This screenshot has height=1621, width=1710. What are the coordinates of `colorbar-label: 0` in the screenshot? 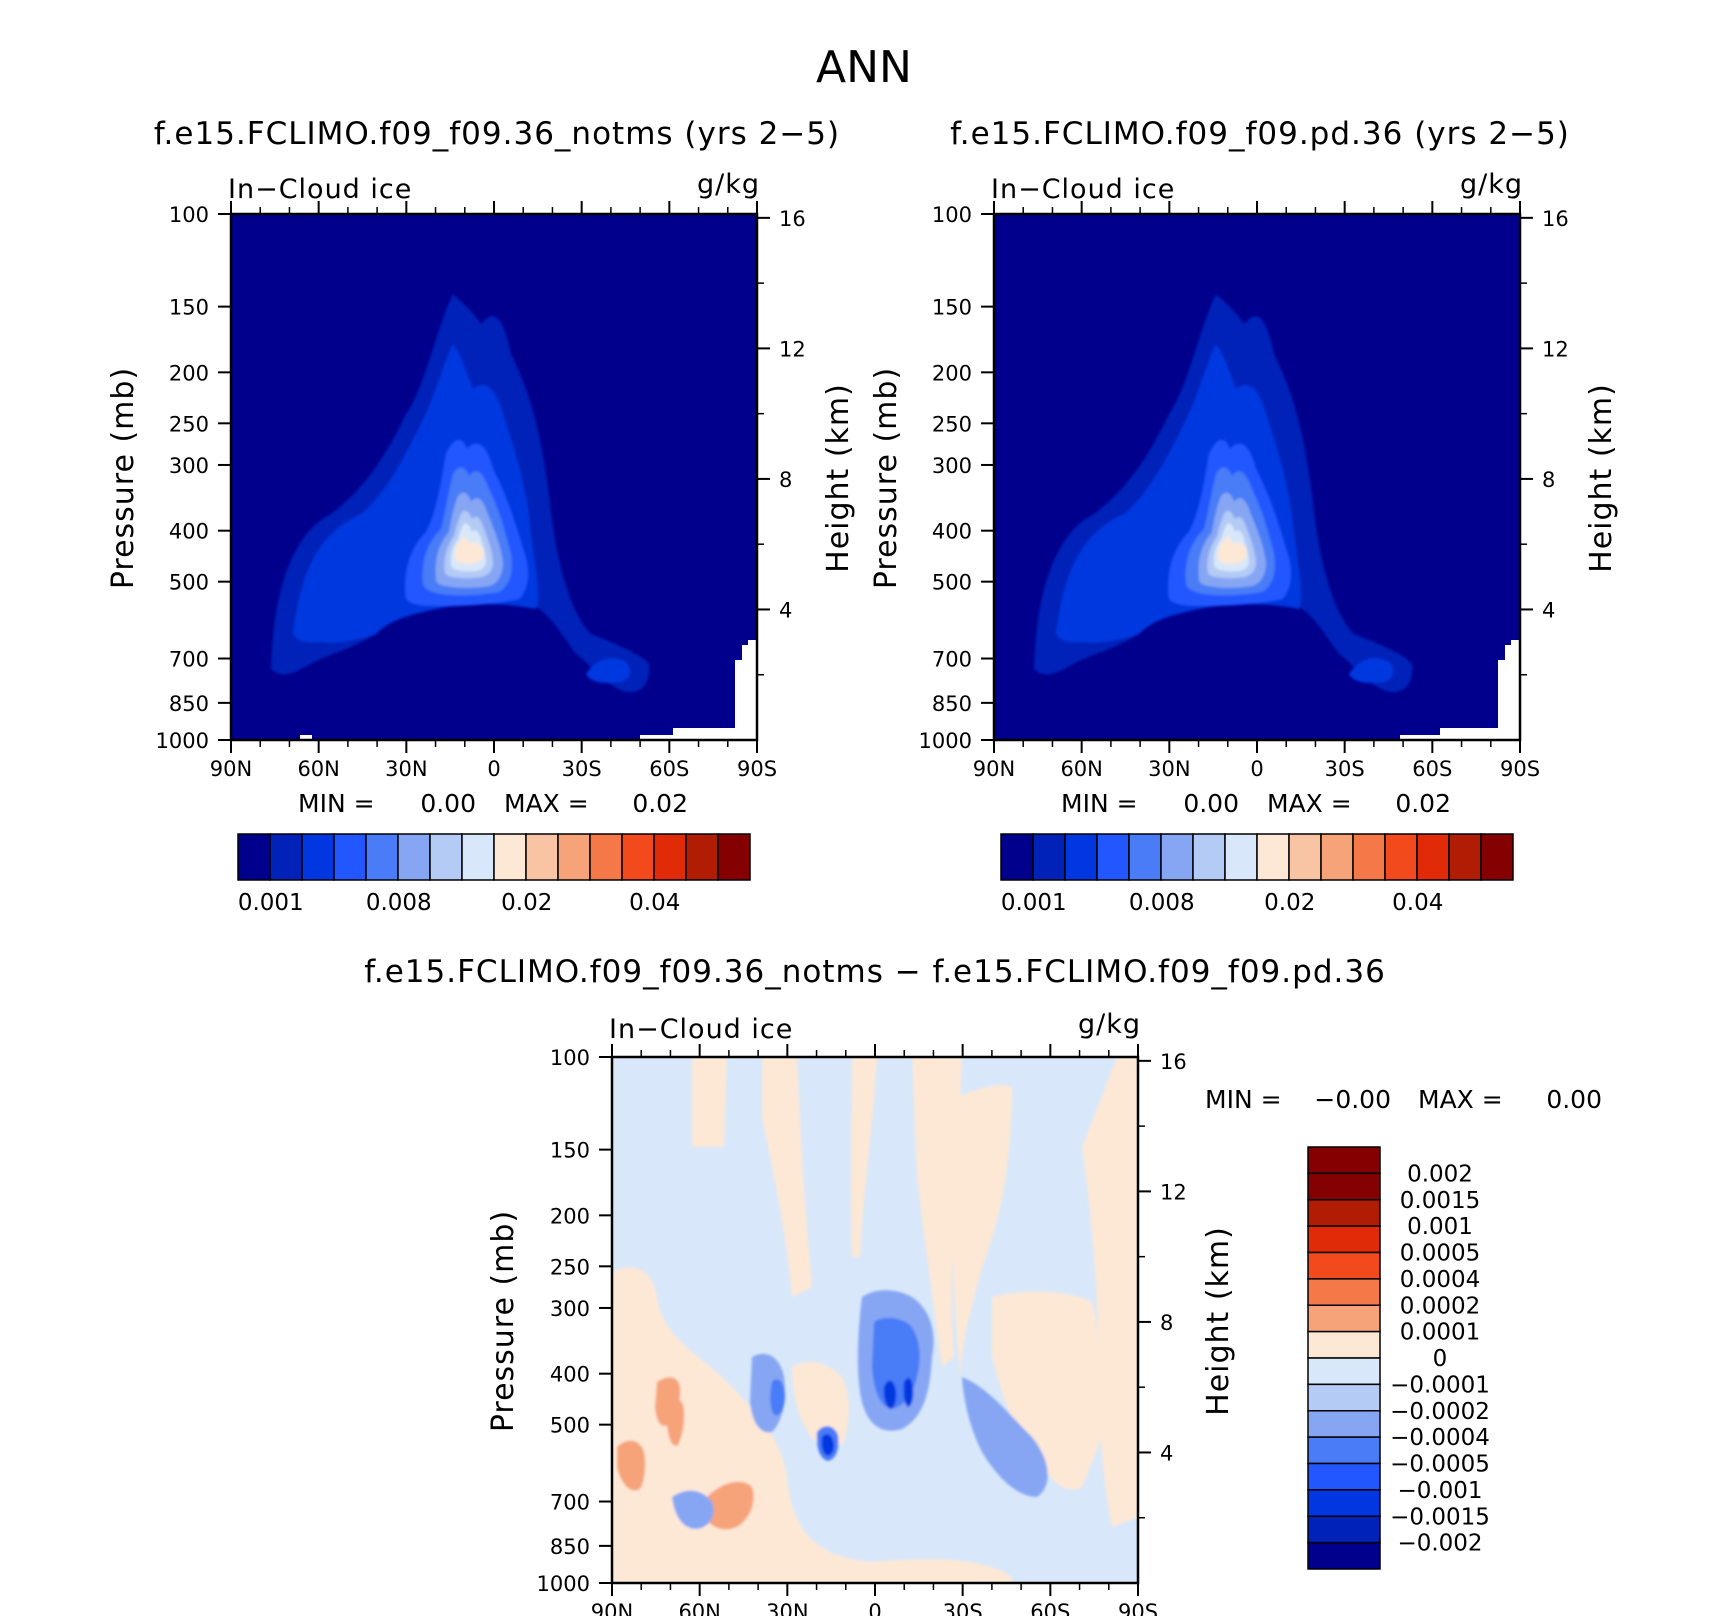 It's located at (1440, 1359).